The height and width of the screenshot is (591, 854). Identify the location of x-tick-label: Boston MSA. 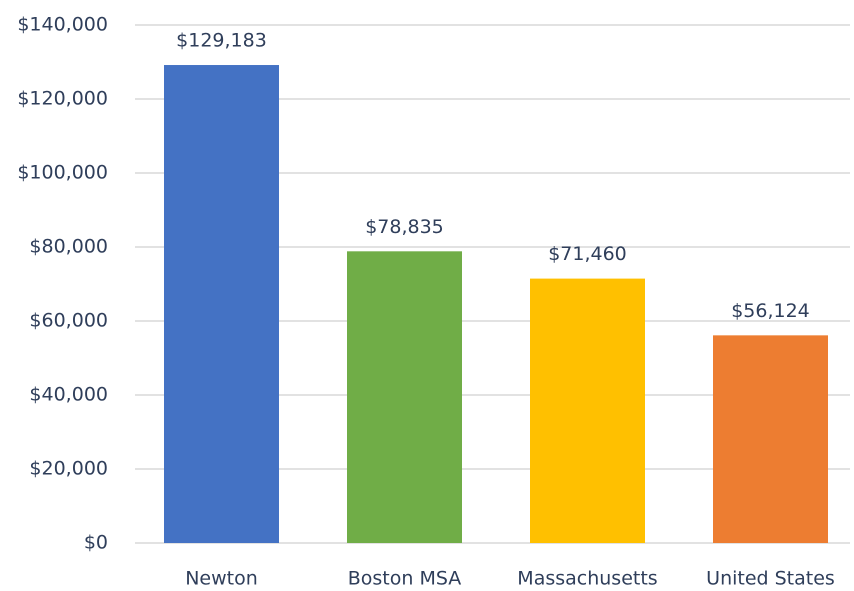
(405, 579).